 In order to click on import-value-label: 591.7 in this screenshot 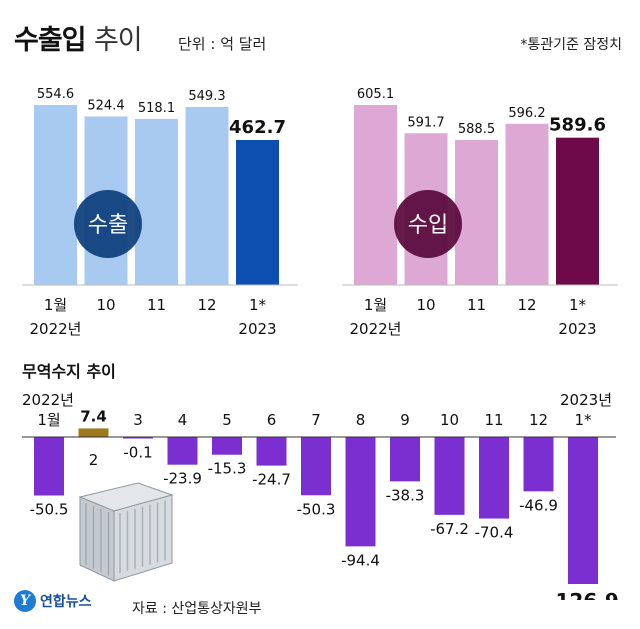, I will do `click(425, 122)`.